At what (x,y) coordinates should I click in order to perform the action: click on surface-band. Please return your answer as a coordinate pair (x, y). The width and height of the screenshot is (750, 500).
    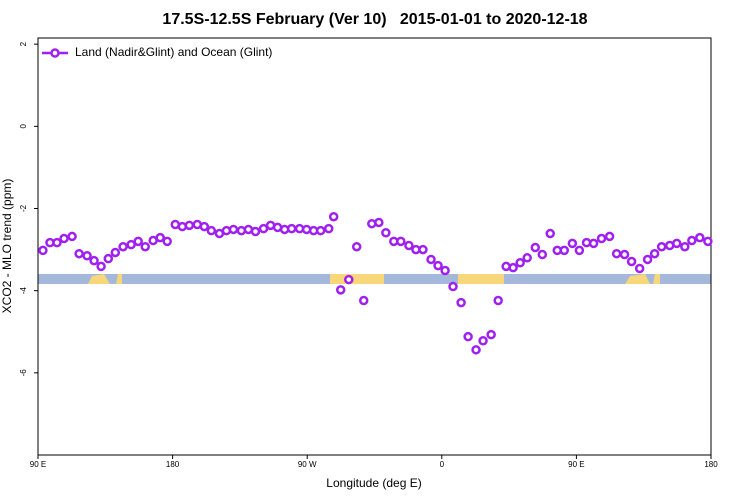
    Looking at the image, I should click on (374, 279).